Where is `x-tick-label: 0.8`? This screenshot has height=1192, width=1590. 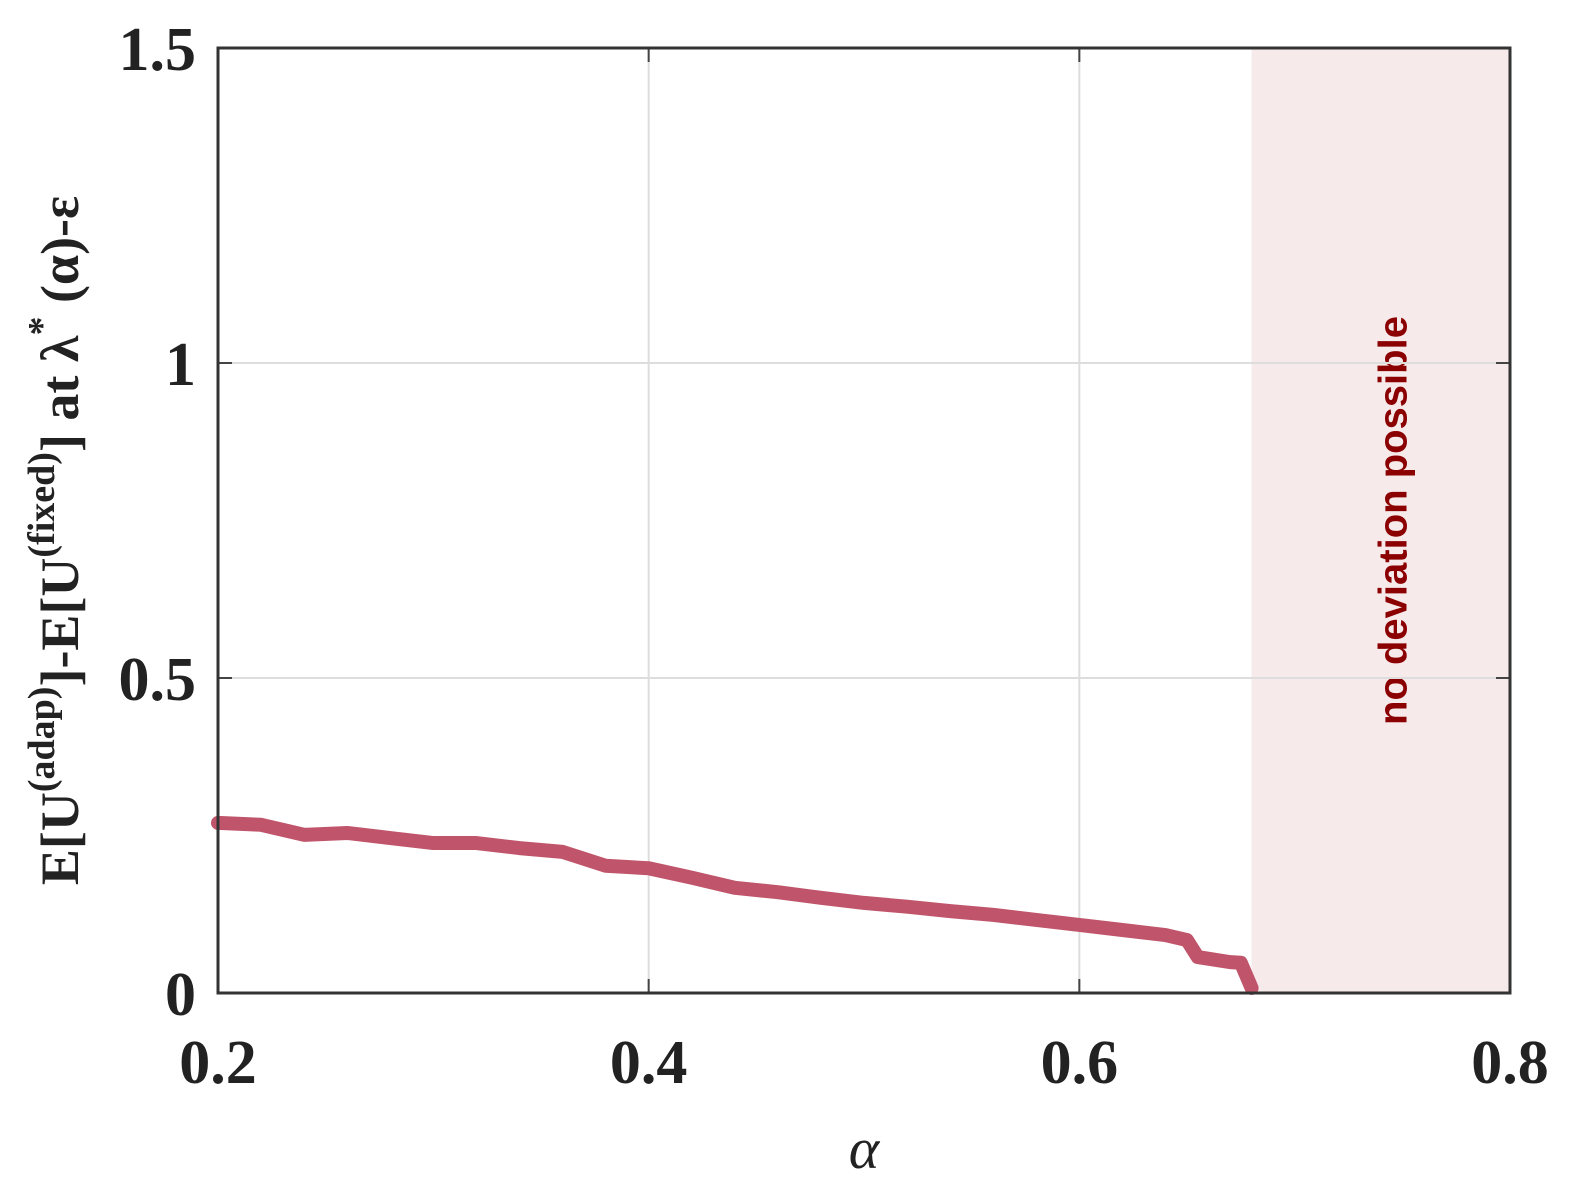 x-tick-label: 0.8 is located at coordinates (1510, 1063).